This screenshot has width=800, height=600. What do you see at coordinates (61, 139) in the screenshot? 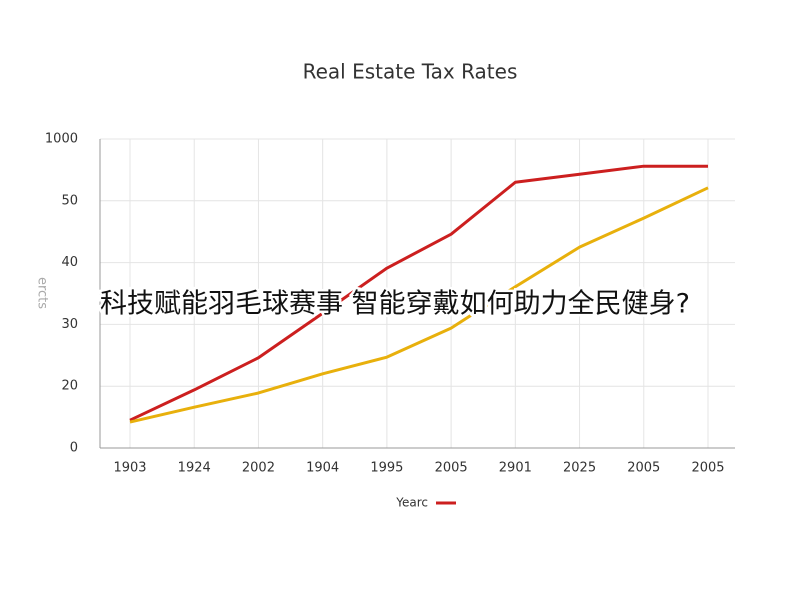
I see `y-tick-label: 1000` at bounding box center [61, 139].